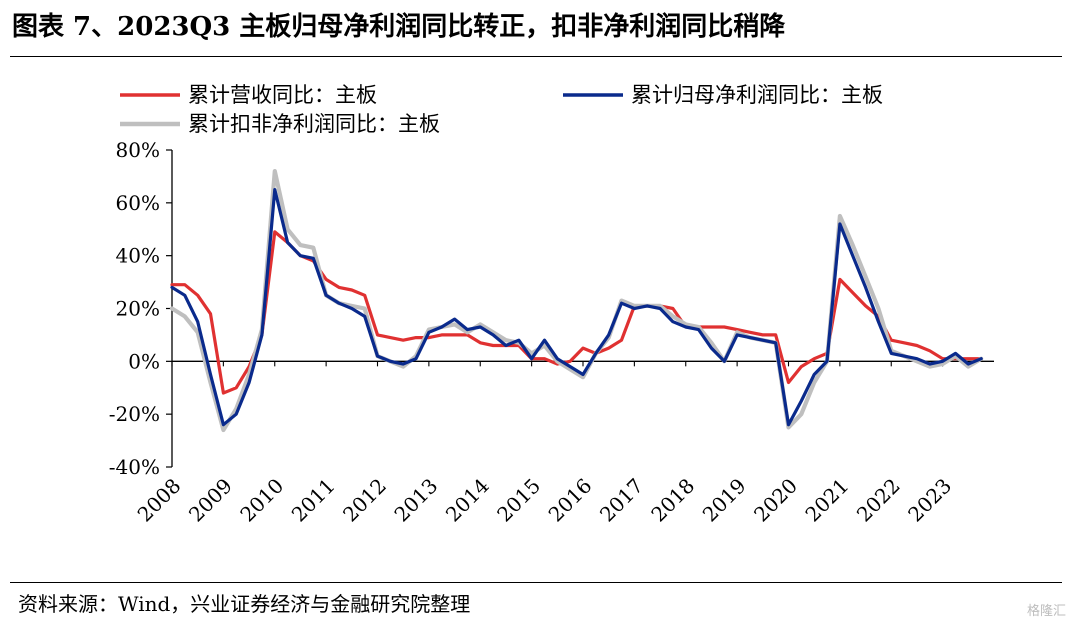 This screenshot has width=1080, height=625. I want to click on x-tick-label: 2011, so click(313, 500).